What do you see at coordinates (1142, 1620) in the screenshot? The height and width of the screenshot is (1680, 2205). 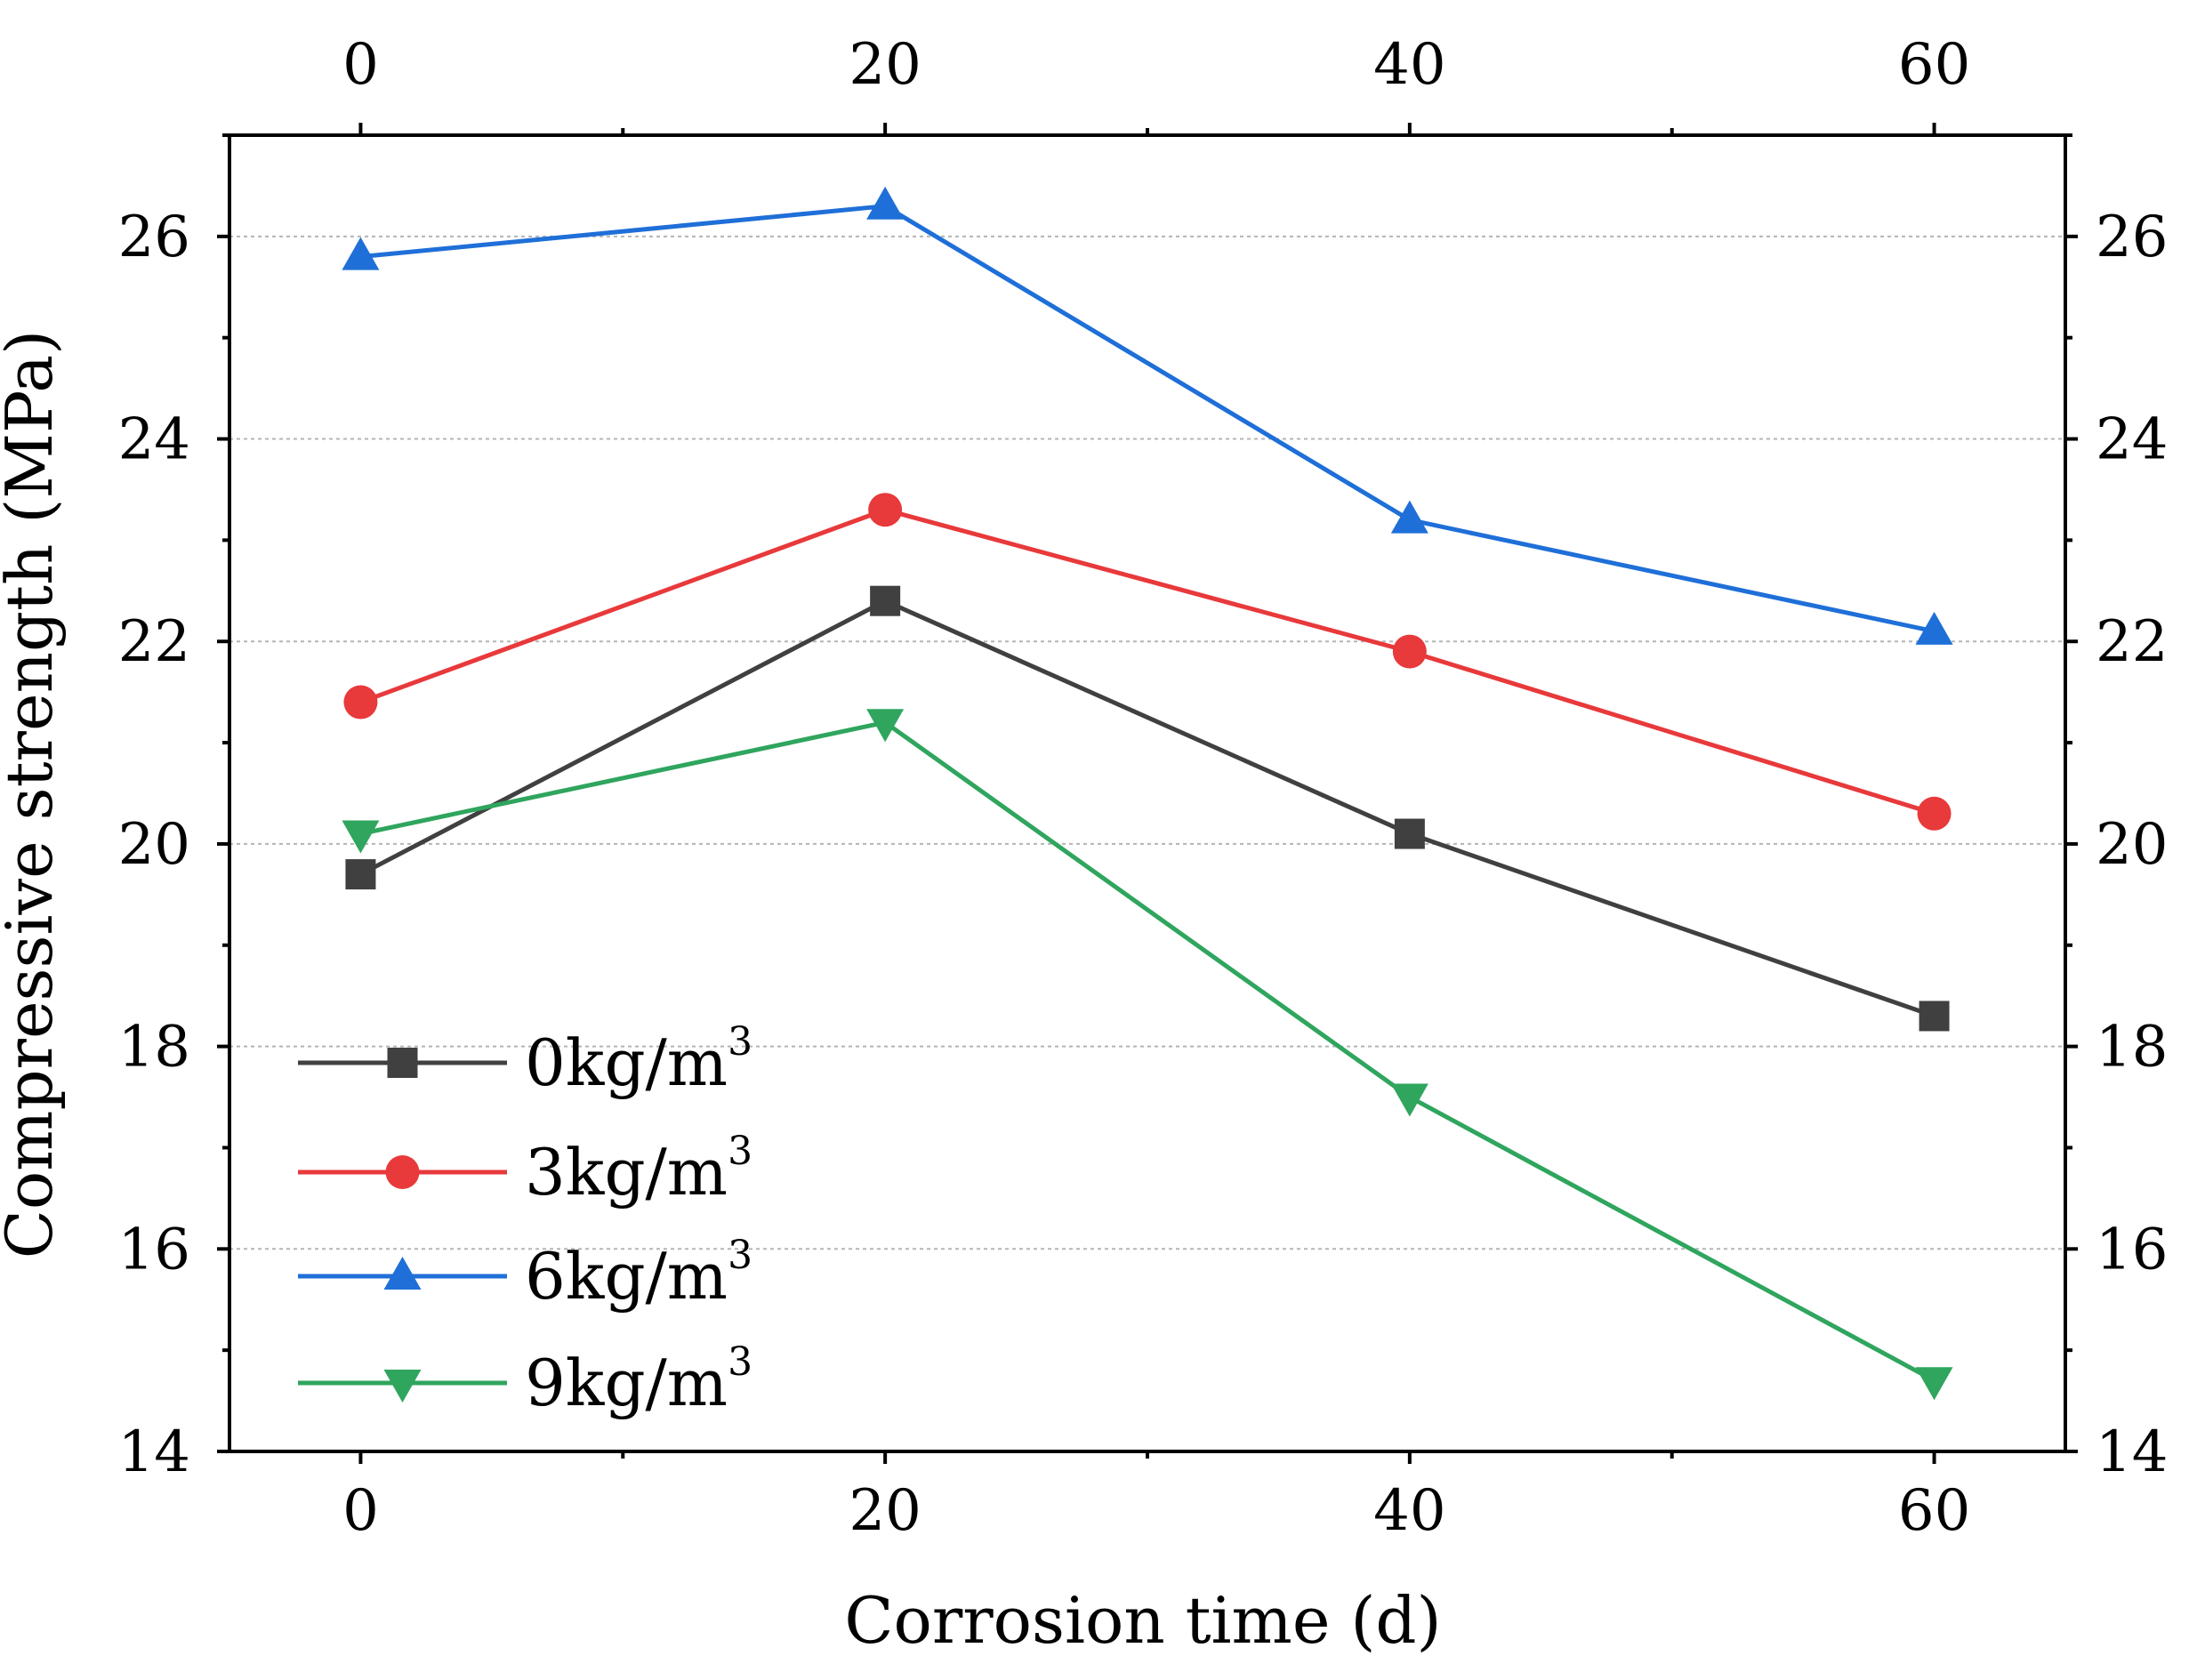 I see `x-axis-title: Corrosion time (d)` at bounding box center [1142, 1620].